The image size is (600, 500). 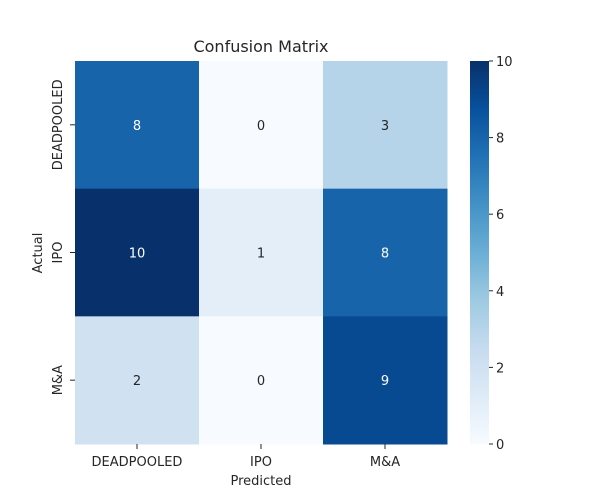 I want to click on y-tick-label: DEADPOOLED, so click(x=58, y=124).